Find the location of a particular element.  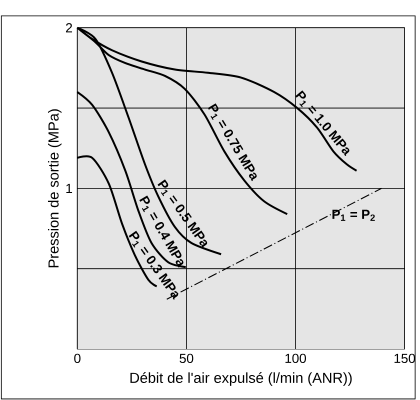

y-tick-label: 1 is located at coordinates (69, 189).